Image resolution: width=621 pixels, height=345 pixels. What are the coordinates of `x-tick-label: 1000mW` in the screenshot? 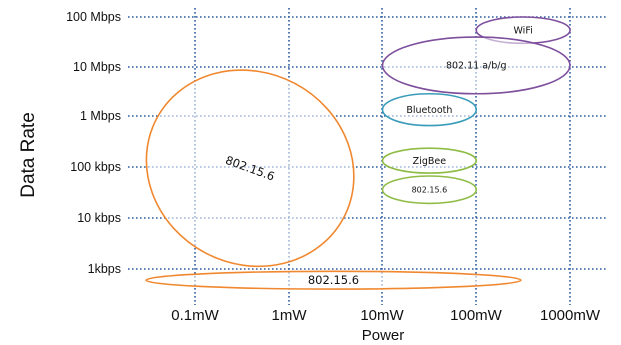 It's located at (570, 315).